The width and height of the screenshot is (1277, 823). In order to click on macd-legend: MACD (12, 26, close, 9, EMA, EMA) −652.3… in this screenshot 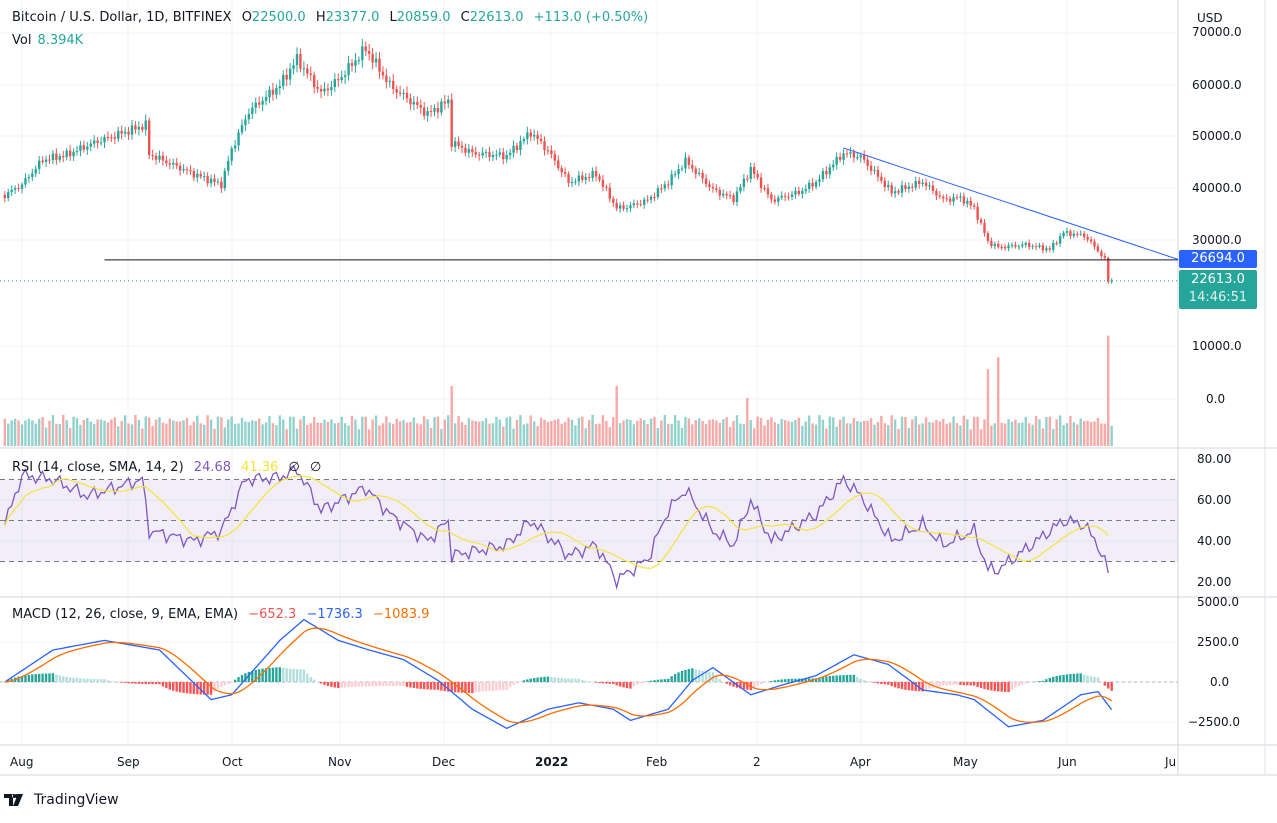, I will do `click(223, 614)`.